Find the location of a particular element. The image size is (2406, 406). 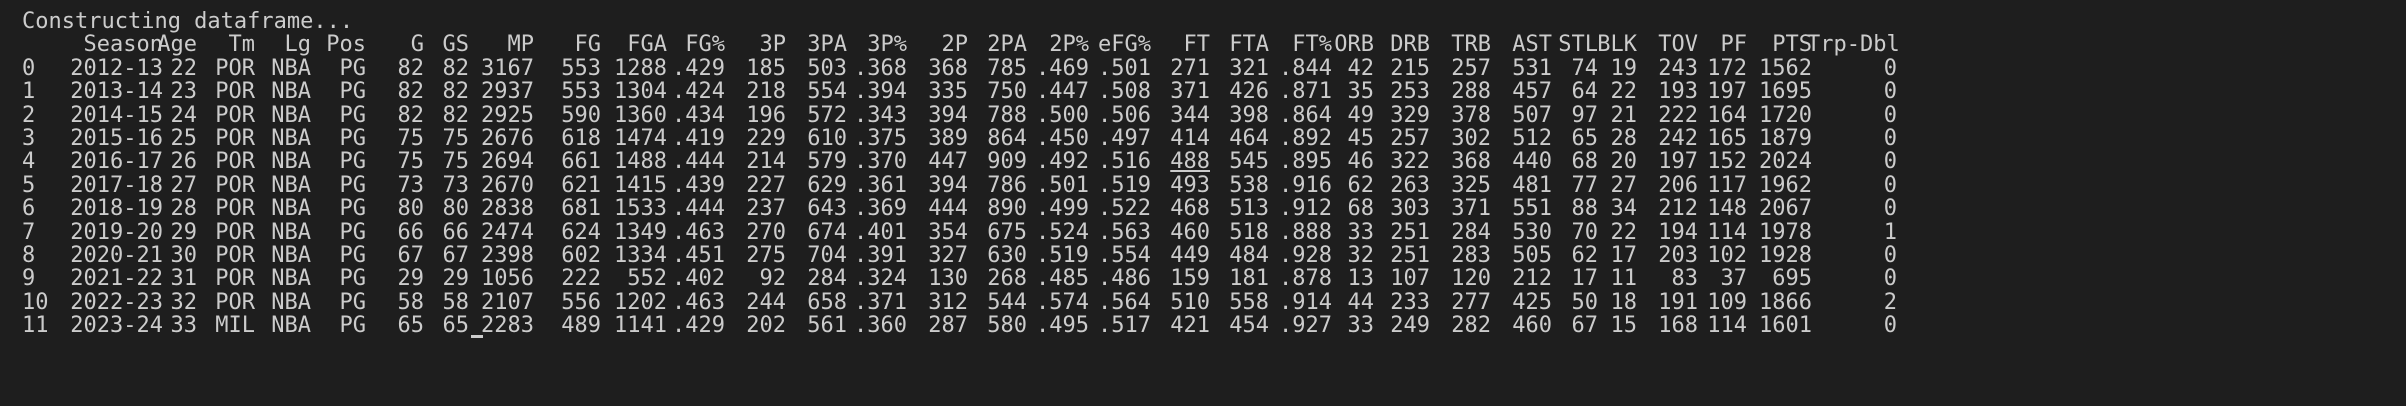

table-cell: PG is located at coordinates (353, 209).